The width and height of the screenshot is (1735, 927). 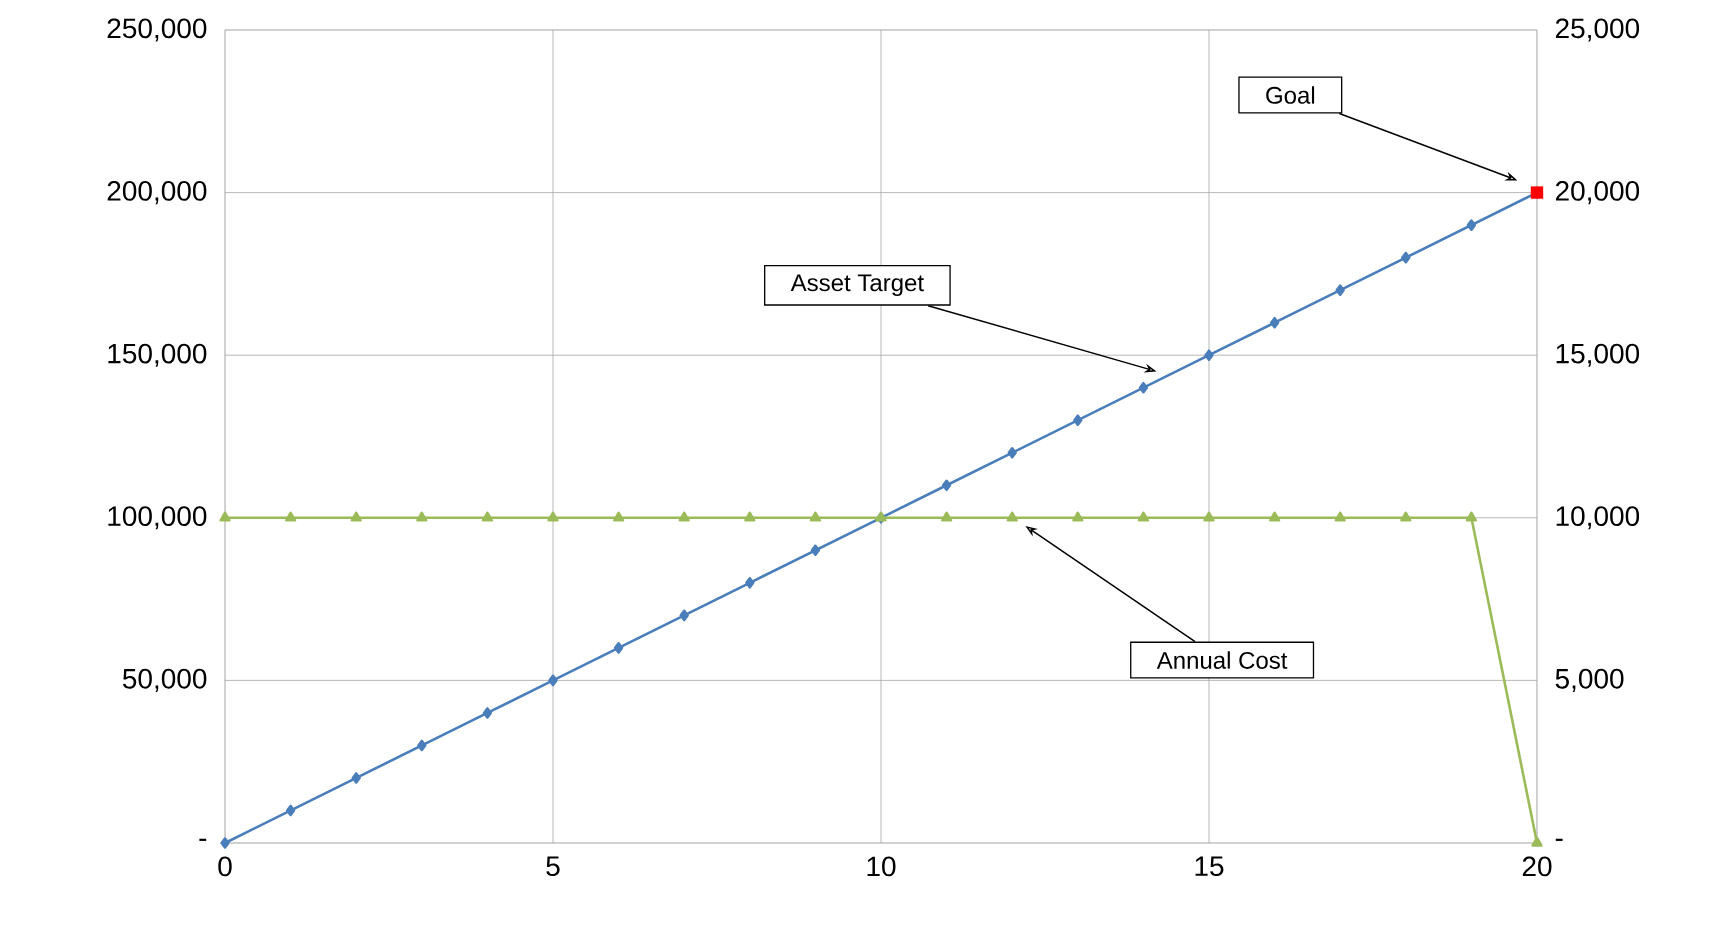 What do you see at coordinates (1222, 660) in the screenshot?
I see `annotation: Annual Cost` at bounding box center [1222, 660].